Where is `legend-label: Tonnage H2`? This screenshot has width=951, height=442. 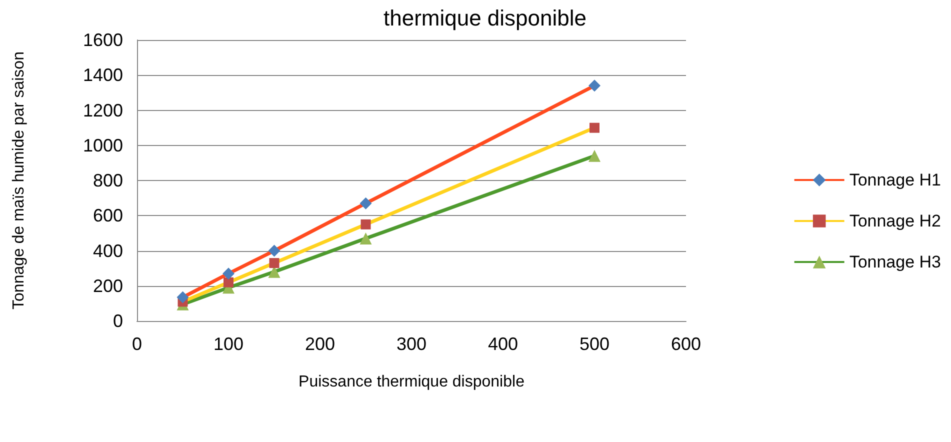 legend-label: Tonnage H2 is located at coordinates (895, 221).